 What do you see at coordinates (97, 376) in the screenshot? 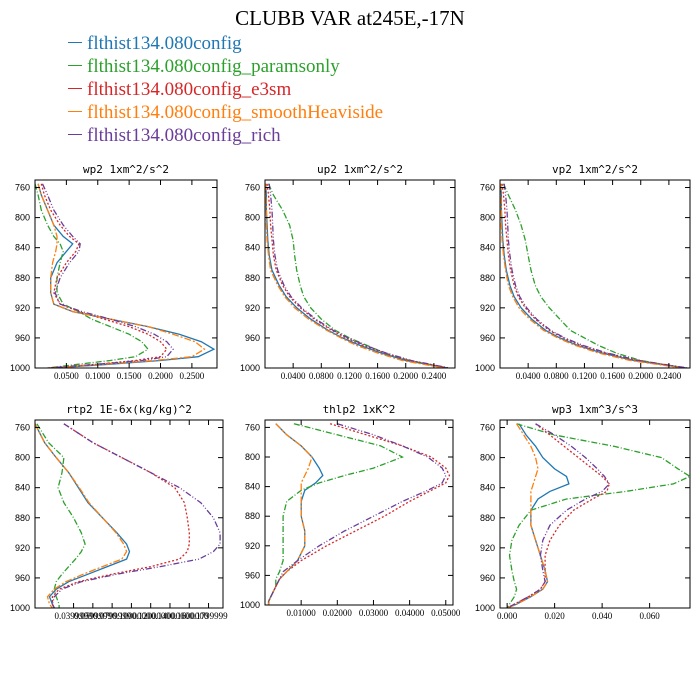
I see `x-tick-label: 0.1000` at bounding box center [97, 376].